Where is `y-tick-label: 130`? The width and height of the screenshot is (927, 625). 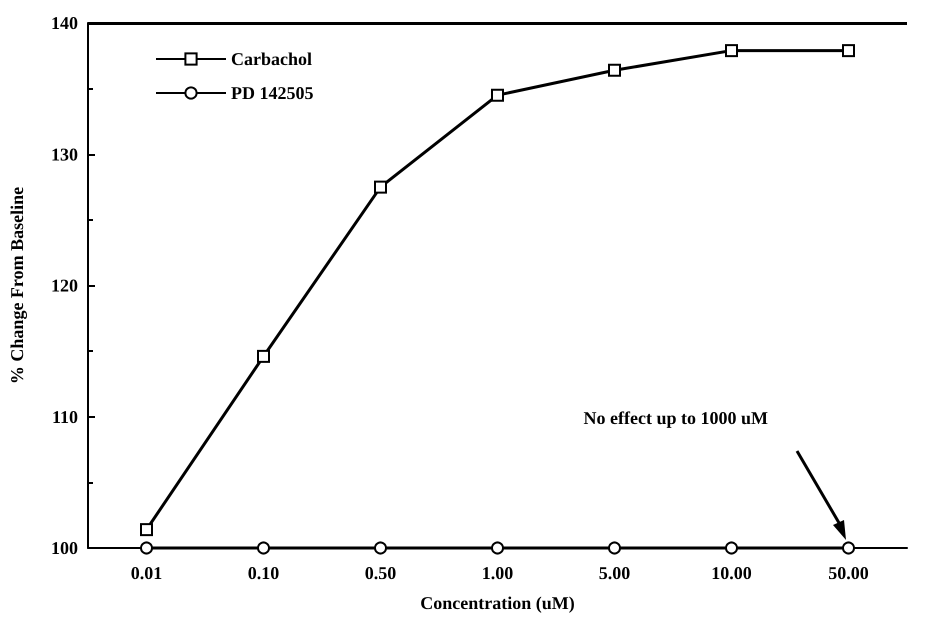
y-tick-label: 130 is located at coordinates (64, 154).